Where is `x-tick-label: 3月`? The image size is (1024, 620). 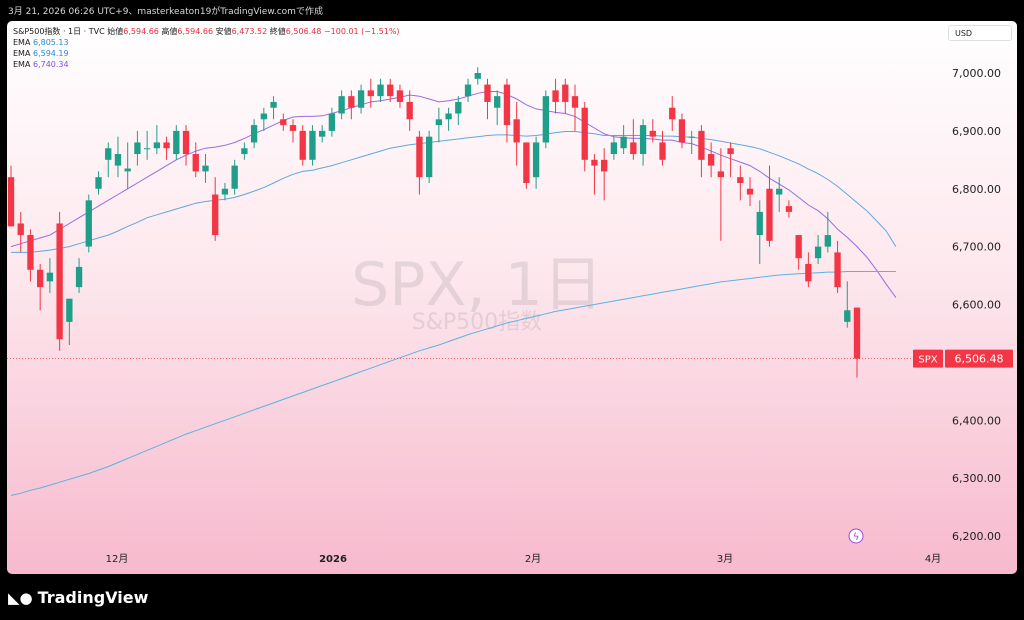 x-tick-label: 3月 is located at coordinates (725, 559).